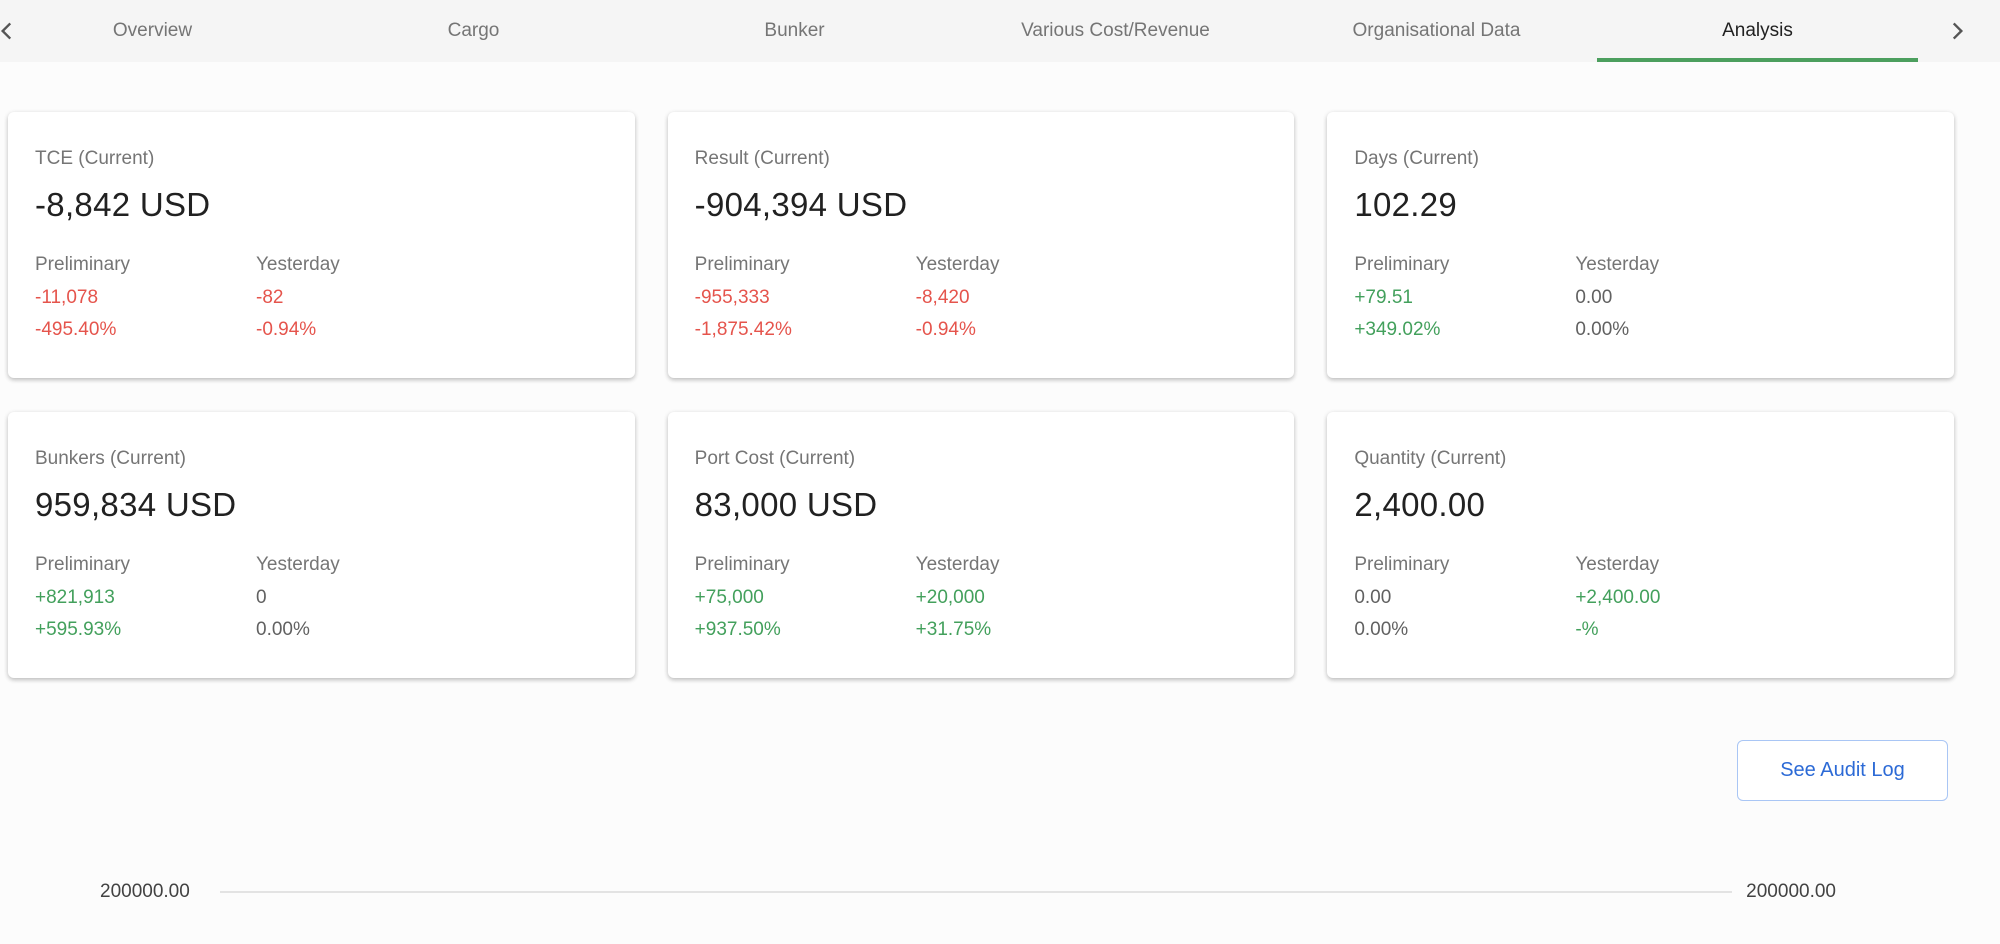 The width and height of the screenshot is (2000, 944). What do you see at coordinates (953, 629) in the screenshot?
I see `yesterday-percent: +31.75%` at bounding box center [953, 629].